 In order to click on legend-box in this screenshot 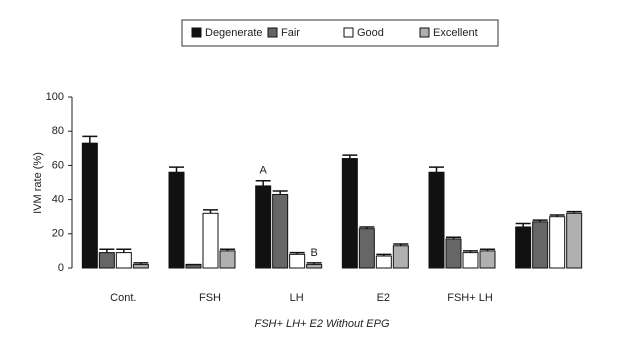, I will do `click(340, 33)`.